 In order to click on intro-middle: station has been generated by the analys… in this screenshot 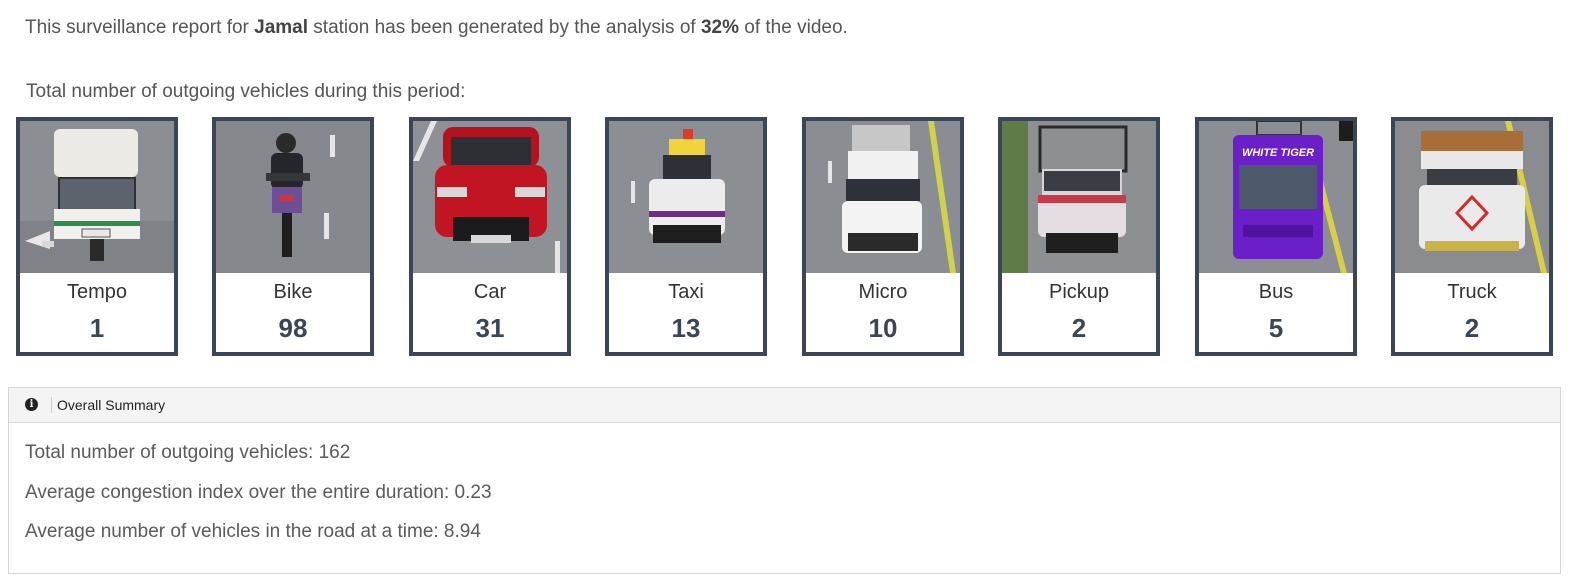, I will do `click(504, 27)`.